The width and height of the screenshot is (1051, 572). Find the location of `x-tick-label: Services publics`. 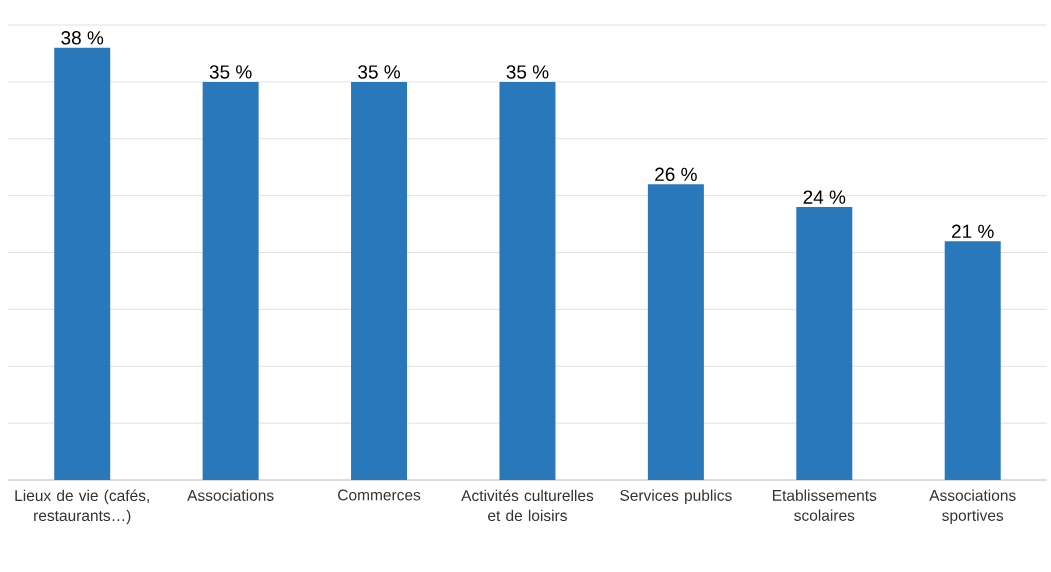

x-tick-label: Services publics is located at coordinates (676, 496).